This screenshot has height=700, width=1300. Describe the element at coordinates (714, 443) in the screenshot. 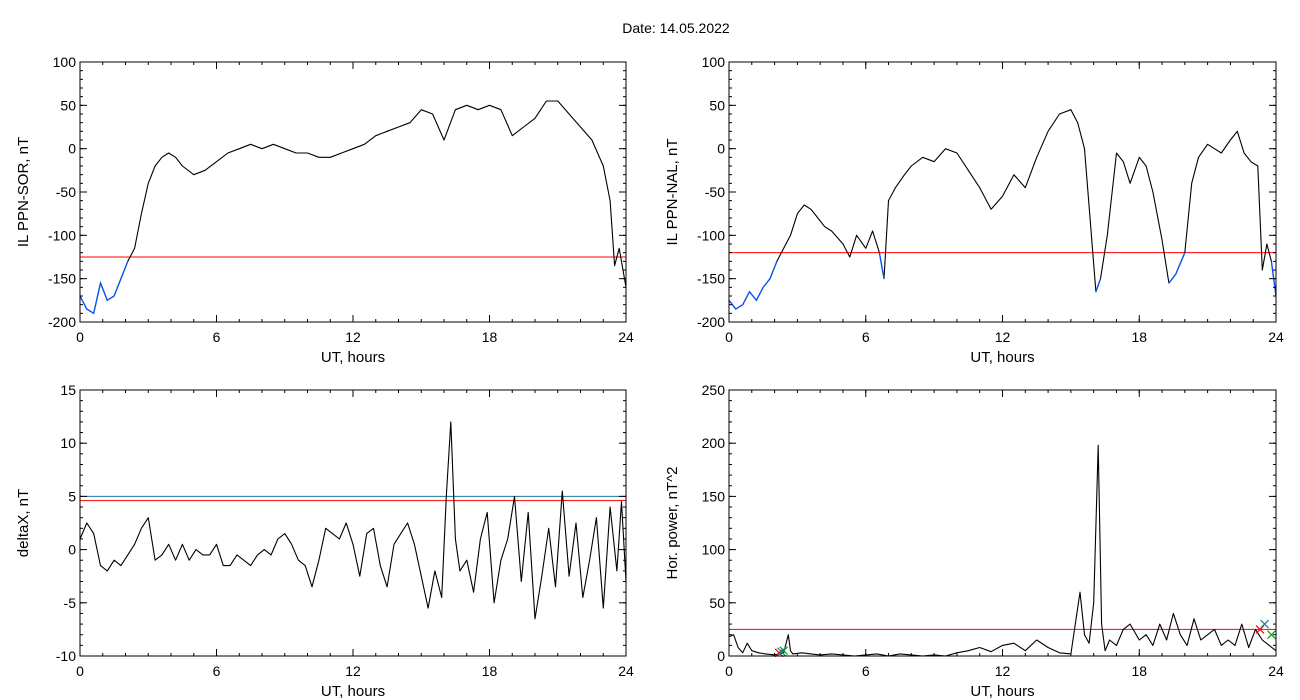

I see `y-tick-label: 200` at that location.